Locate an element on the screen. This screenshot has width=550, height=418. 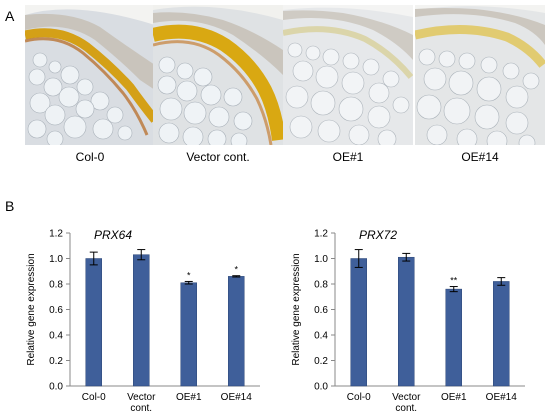
chart-title: PRX64 is located at coordinates (113, 235).